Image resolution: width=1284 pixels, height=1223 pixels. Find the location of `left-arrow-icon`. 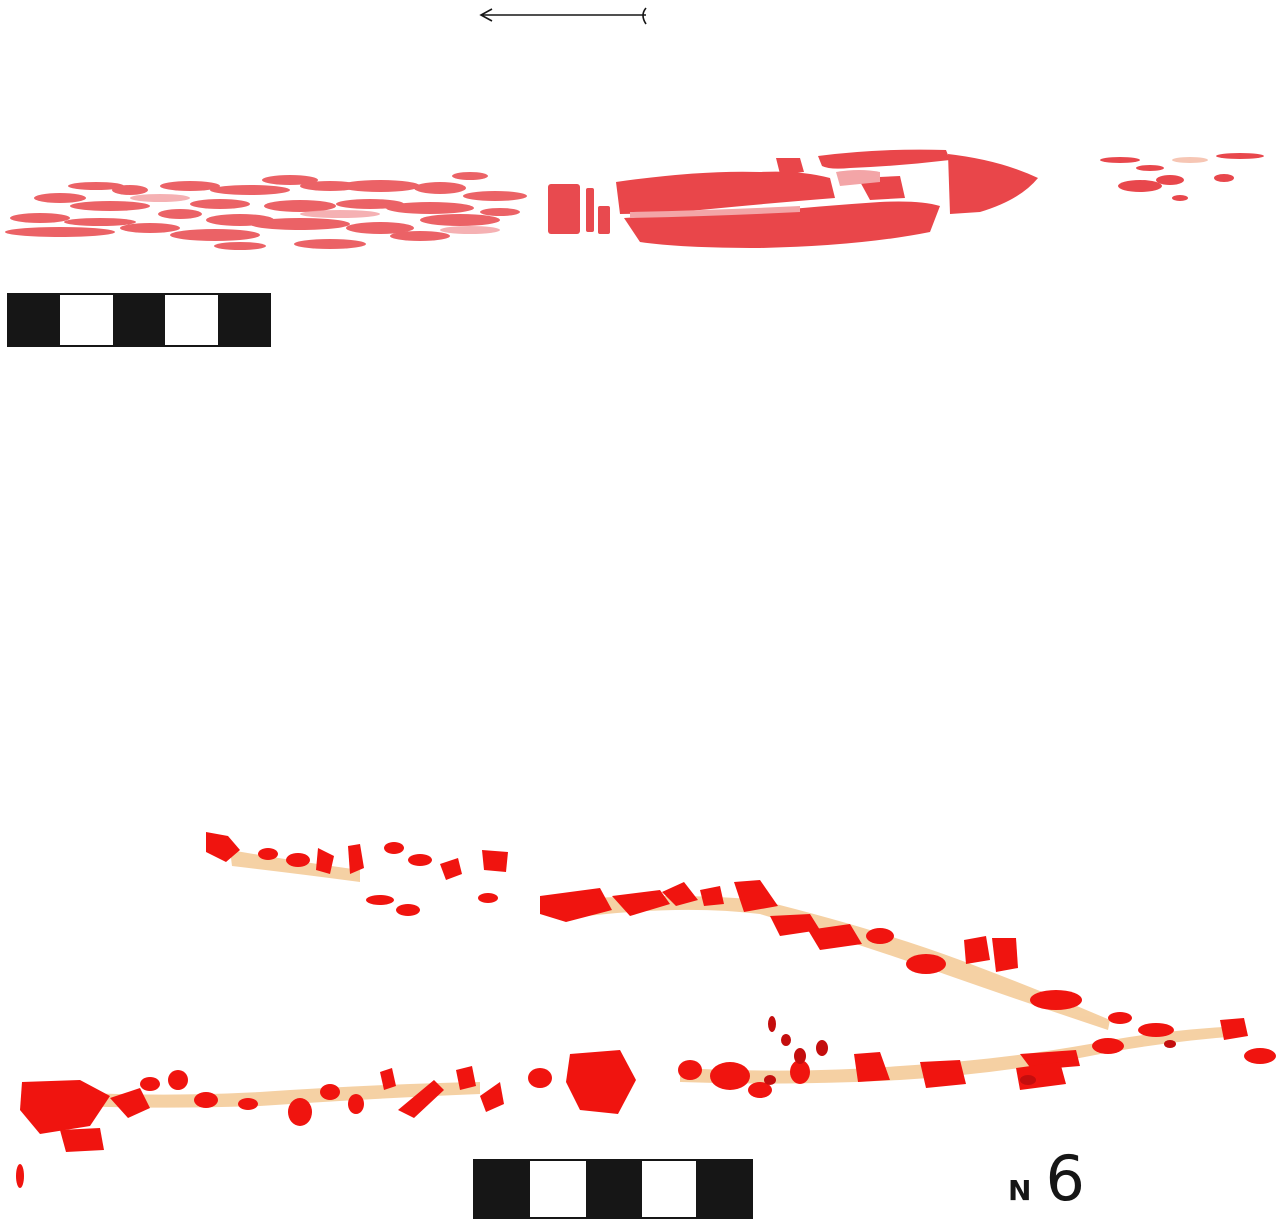

left-arrow-icon is located at coordinates (563, 16).